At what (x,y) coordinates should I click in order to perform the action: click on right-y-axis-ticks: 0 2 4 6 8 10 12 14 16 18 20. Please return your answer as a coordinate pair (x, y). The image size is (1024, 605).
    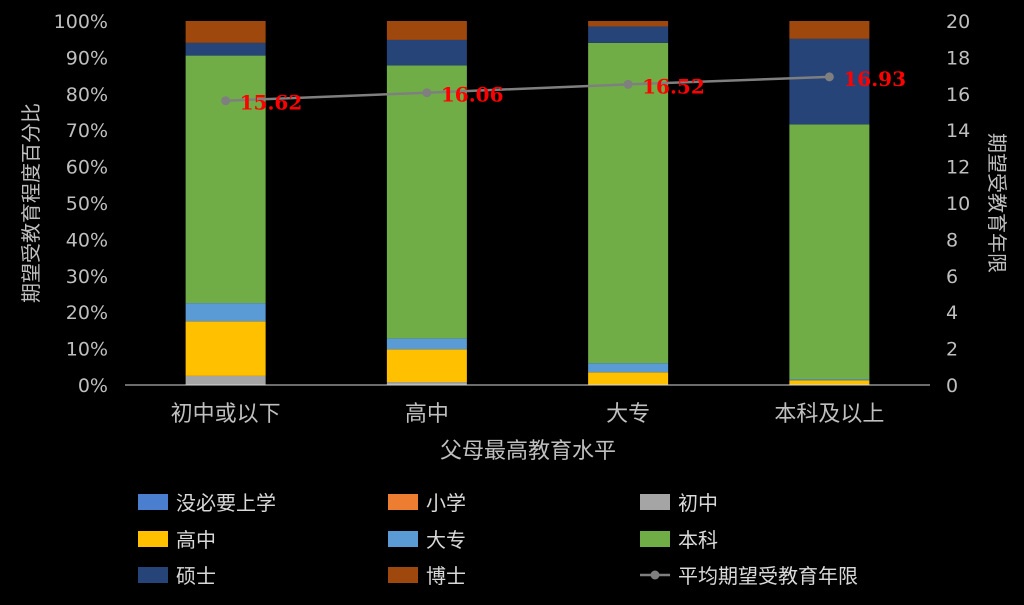
    Looking at the image, I should click on (958, 204).